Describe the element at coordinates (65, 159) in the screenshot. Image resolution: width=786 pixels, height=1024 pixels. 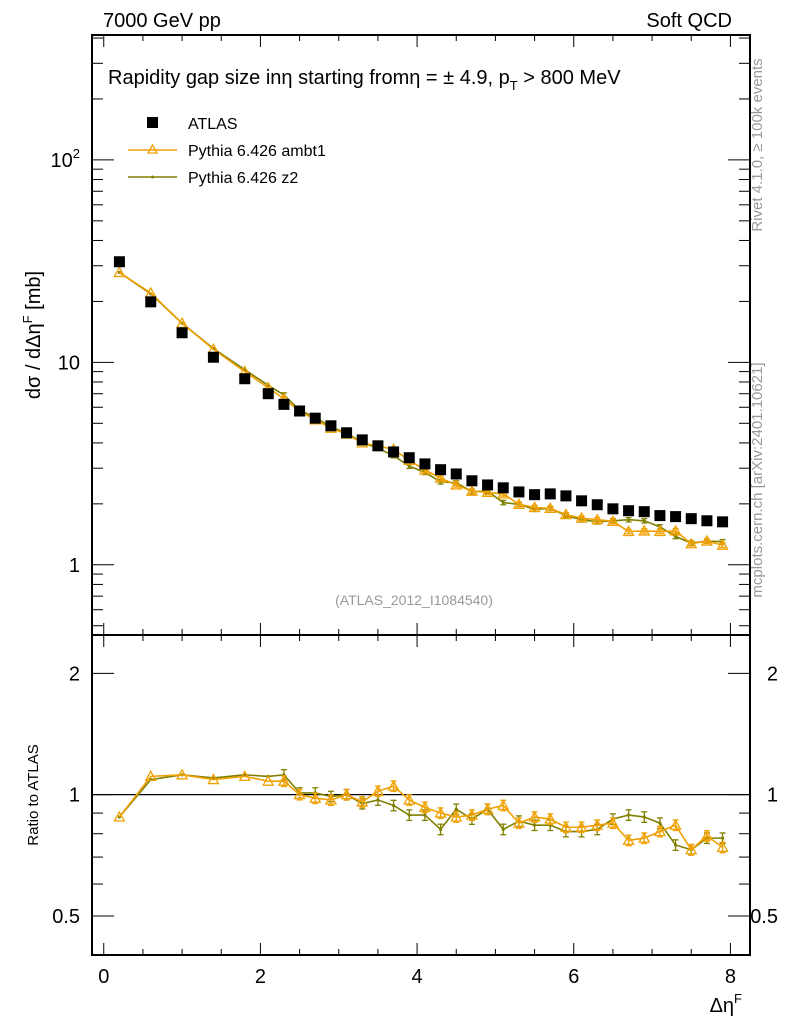
I see `y-tick-label: 102` at that location.